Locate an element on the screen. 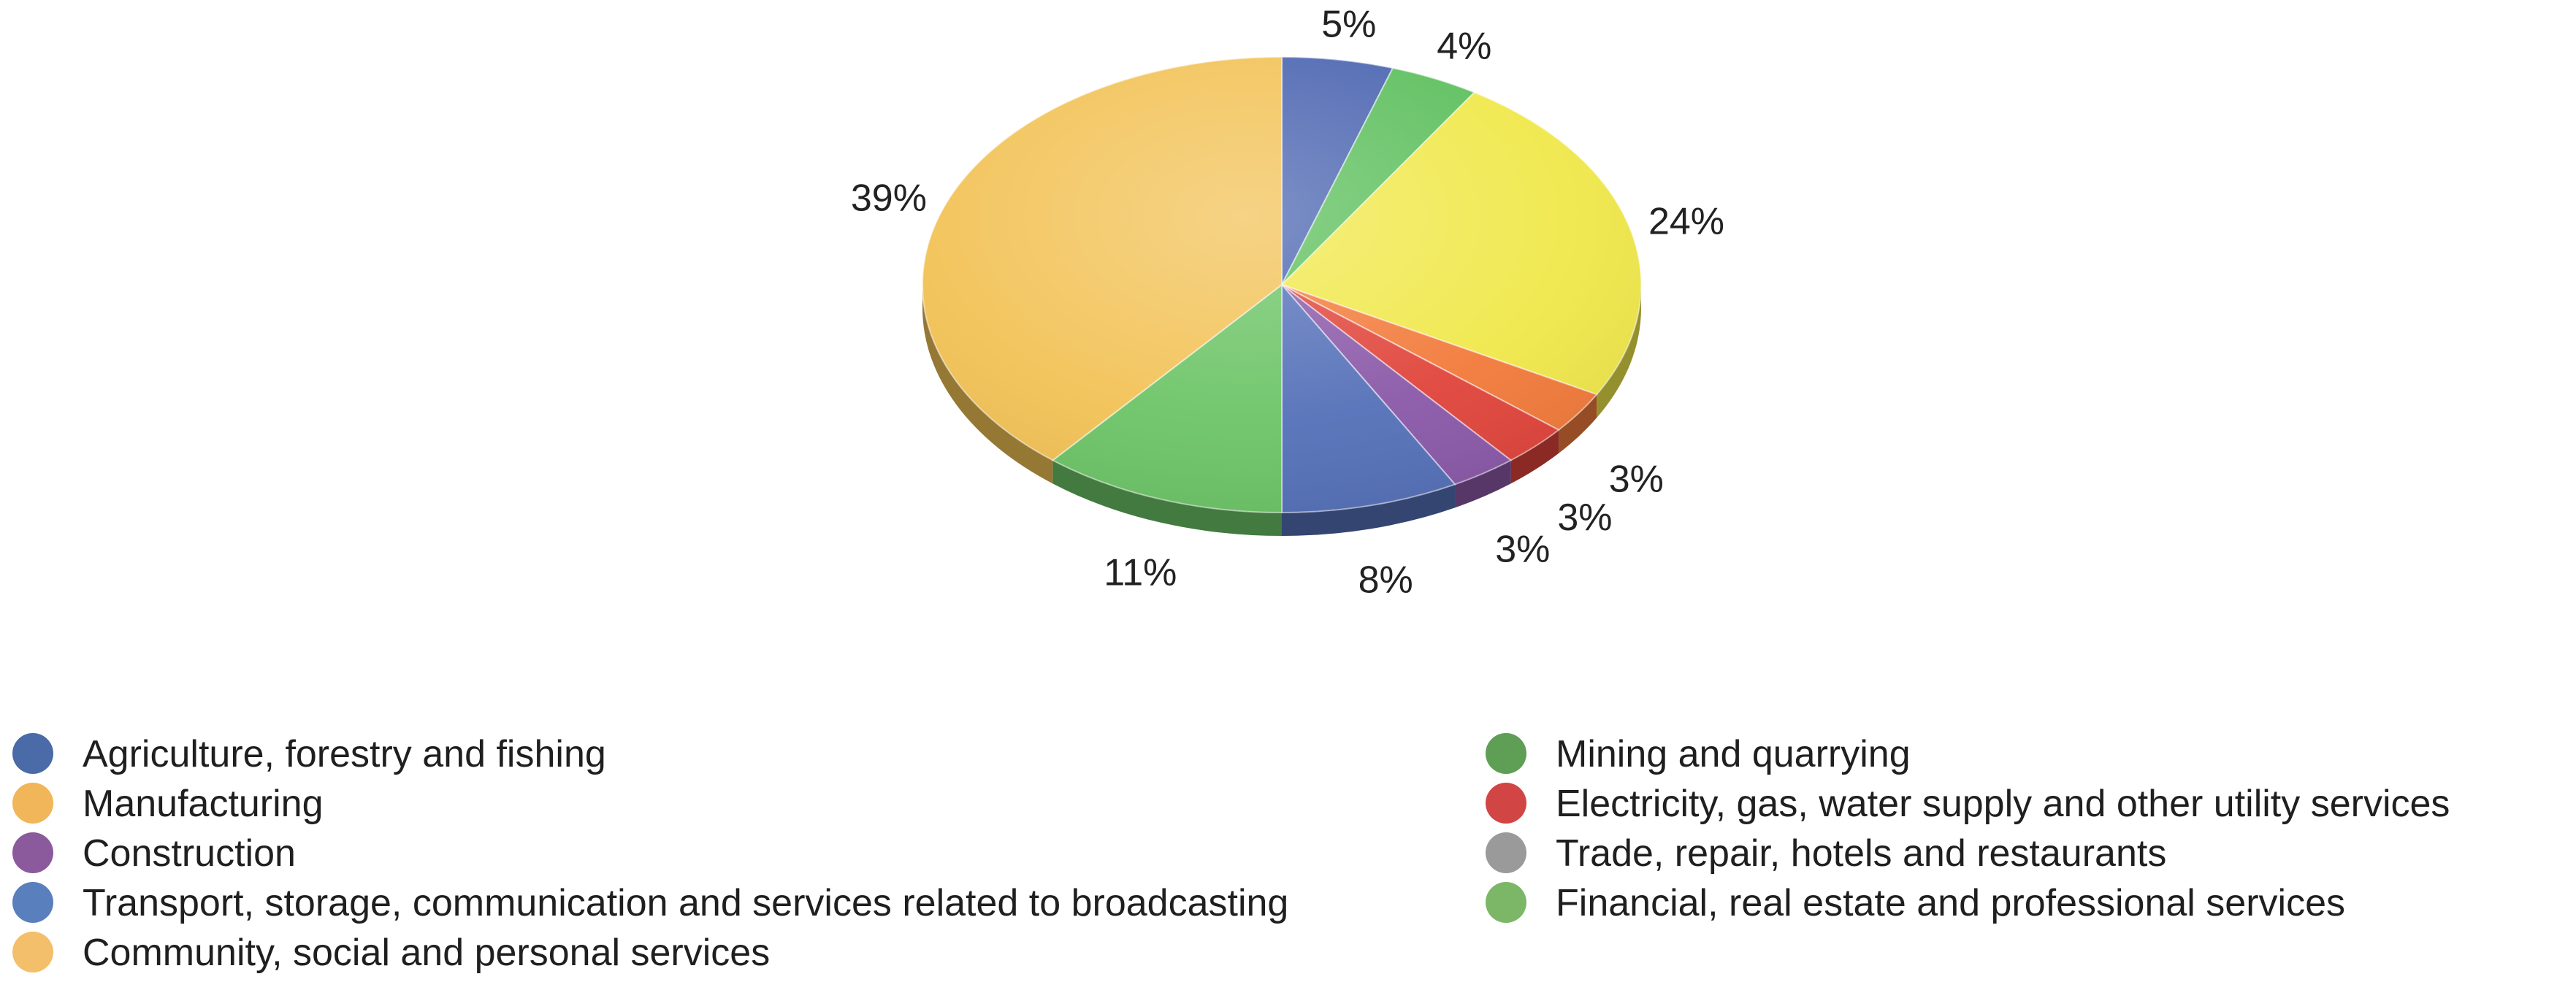 The image size is (2576, 982). slice-label-6: 8% is located at coordinates (1385, 580).